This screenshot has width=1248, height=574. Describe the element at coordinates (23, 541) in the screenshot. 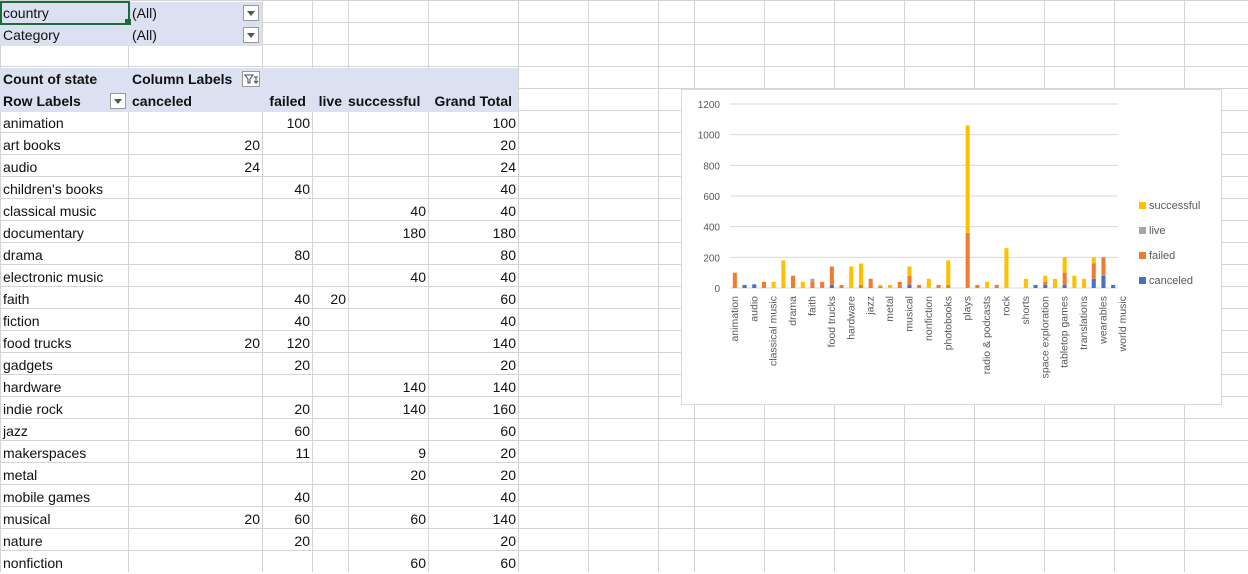

I see `row-label: nature` at that location.